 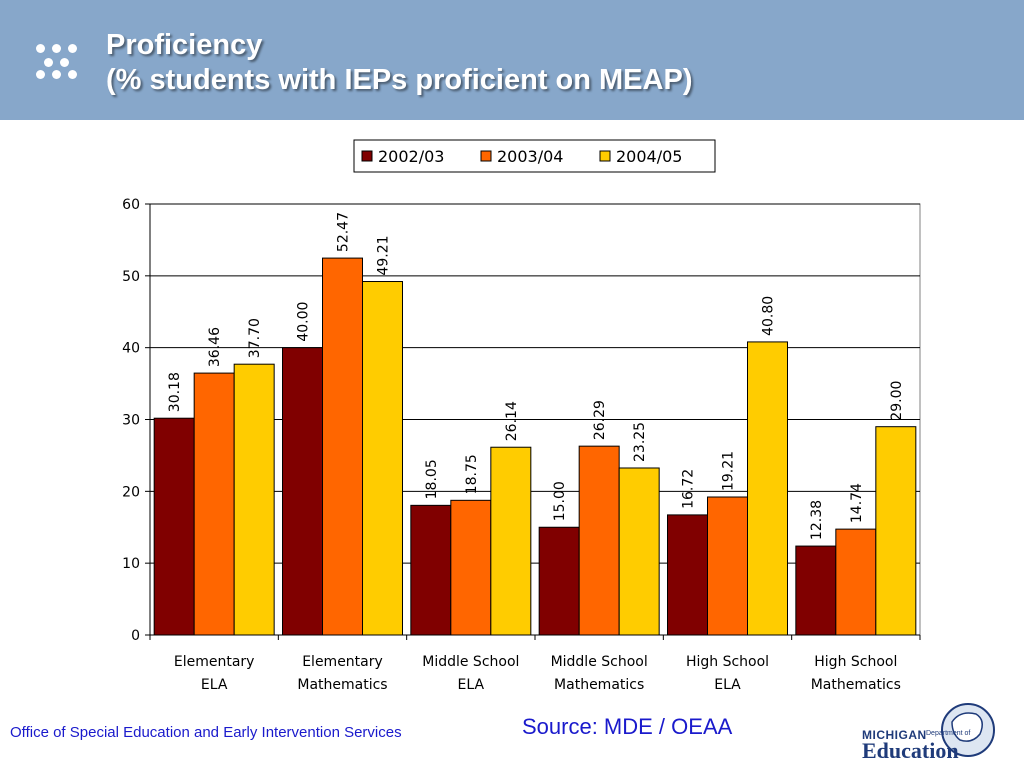 What do you see at coordinates (344, 232) in the screenshot?
I see `data-label: 52.47` at bounding box center [344, 232].